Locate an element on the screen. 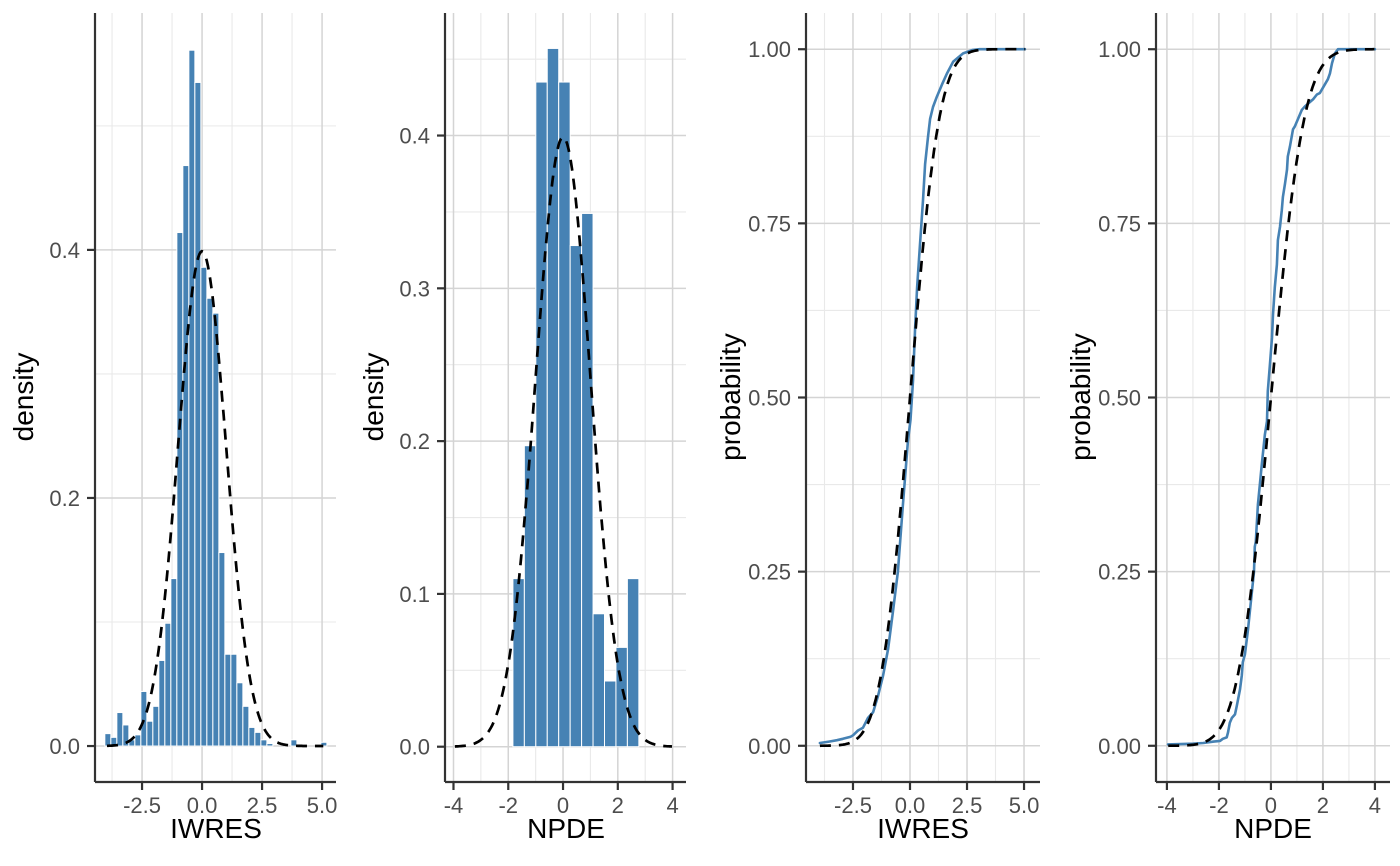 Image resolution: width=1400 pixels, height=866 pixels. x-tick-label: 0.0 is located at coordinates (202, 805).